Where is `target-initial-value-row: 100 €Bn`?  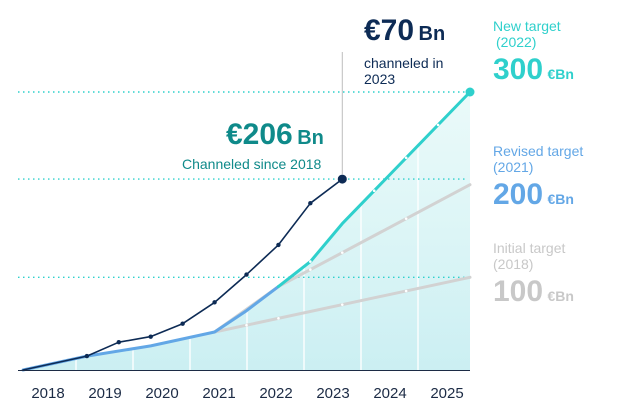
target-initial-value-row: 100 €Bn is located at coordinates (533, 292).